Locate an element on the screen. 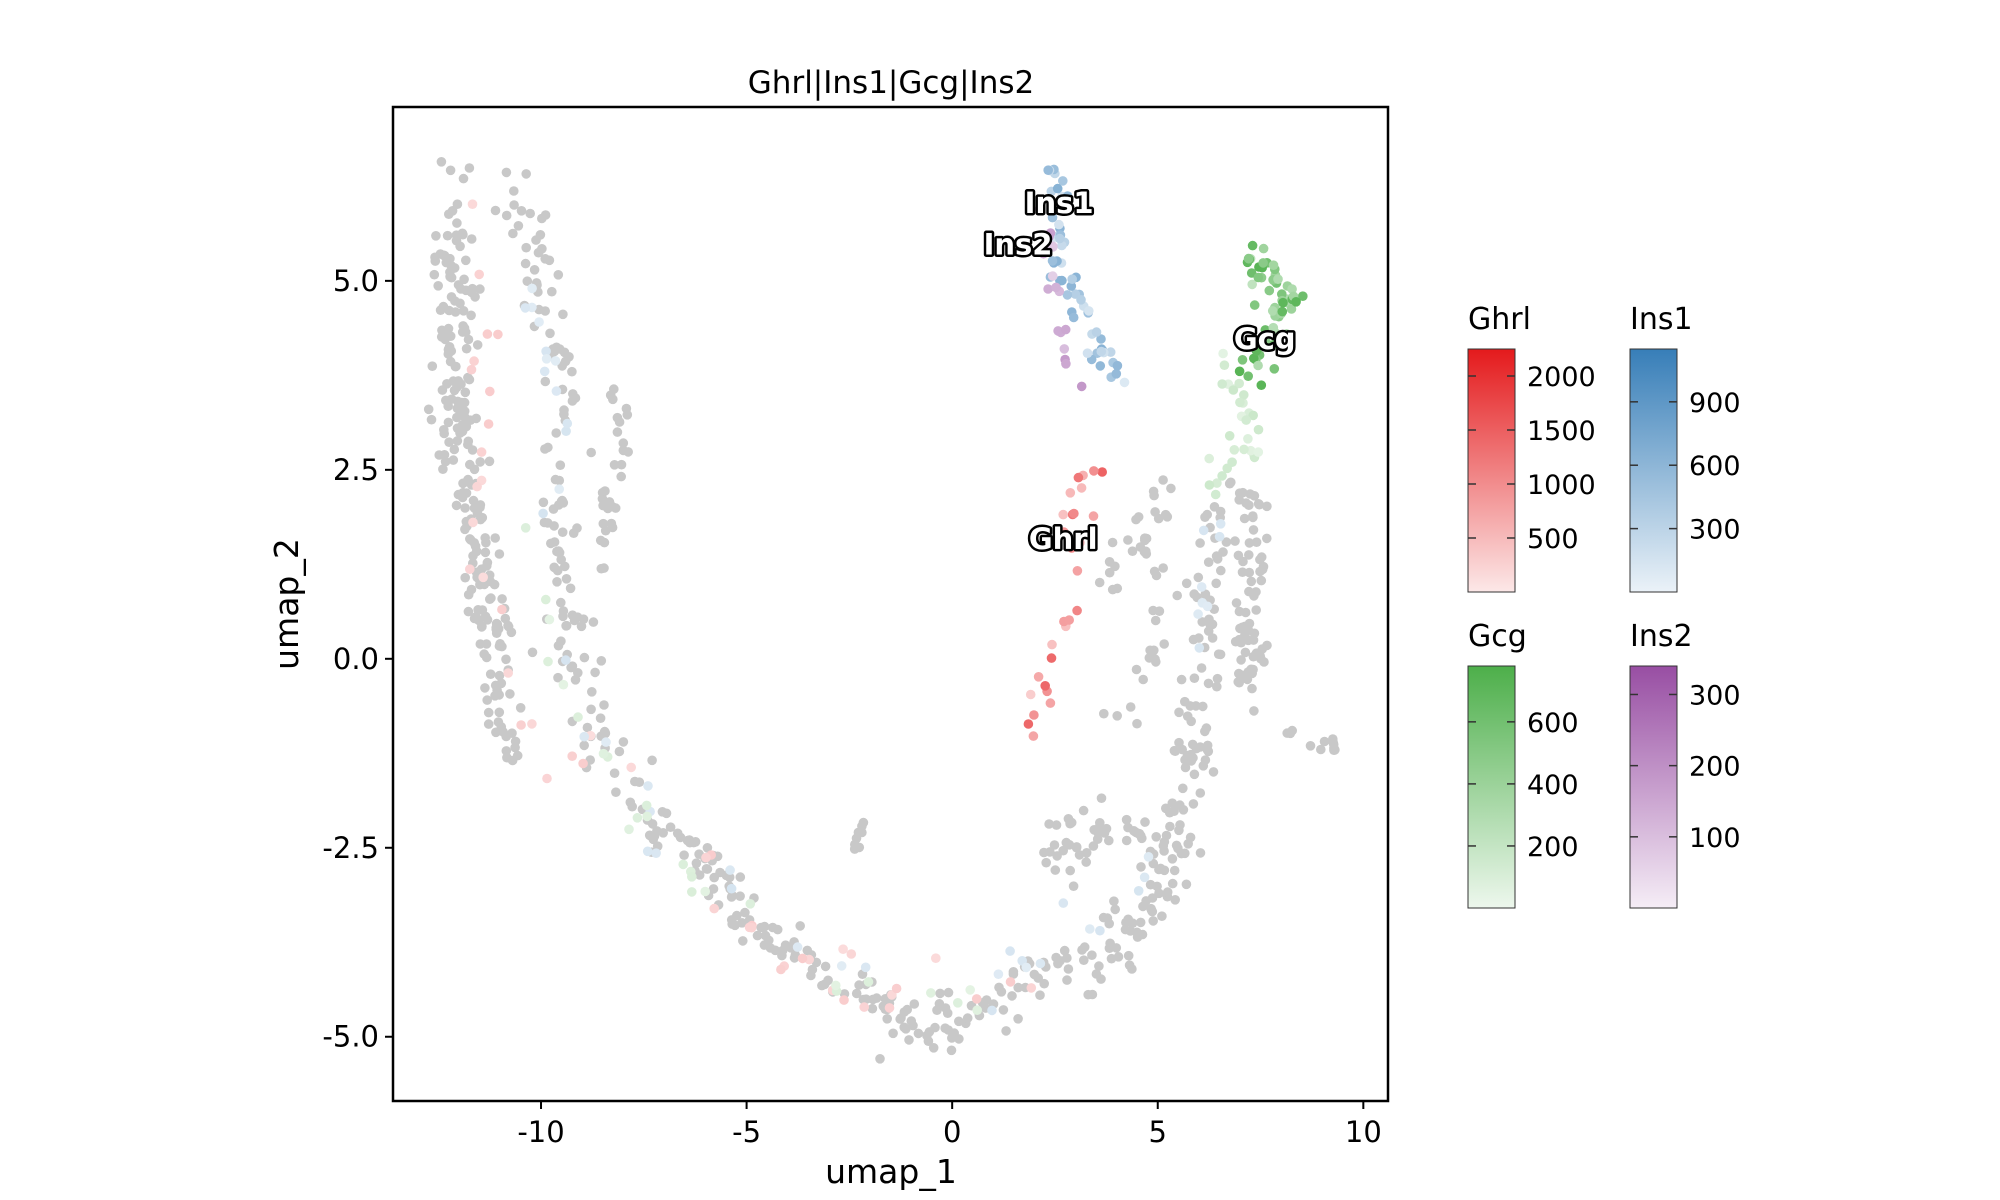 The image size is (2000, 1200). y-tick-label: 5.0 is located at coordinates (356, 281).